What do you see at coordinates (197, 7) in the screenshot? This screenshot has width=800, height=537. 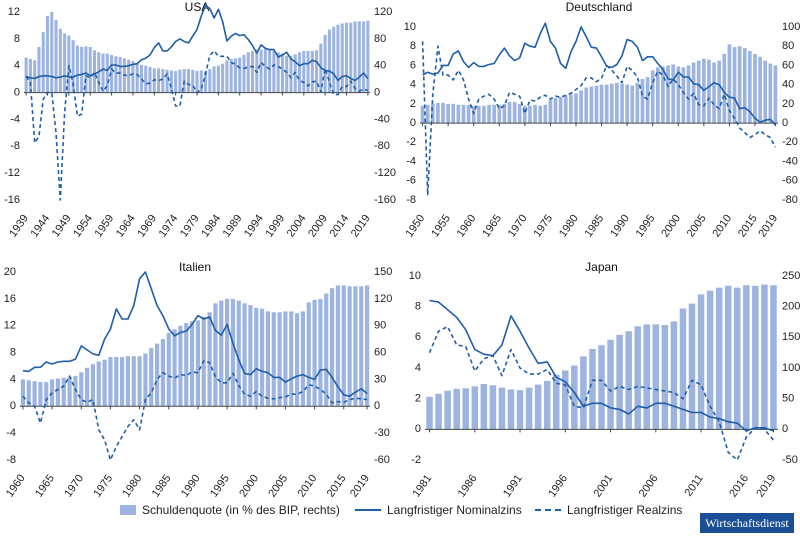 I see `panel-title: USA` at bounding box center [197, 7].